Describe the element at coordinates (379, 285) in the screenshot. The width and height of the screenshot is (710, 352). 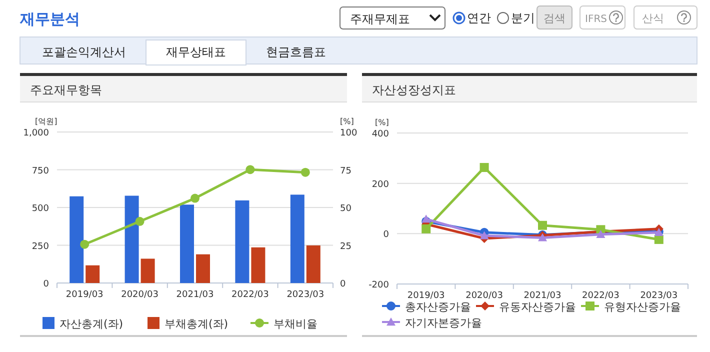
I see `y-tick-label: -200` at that location.